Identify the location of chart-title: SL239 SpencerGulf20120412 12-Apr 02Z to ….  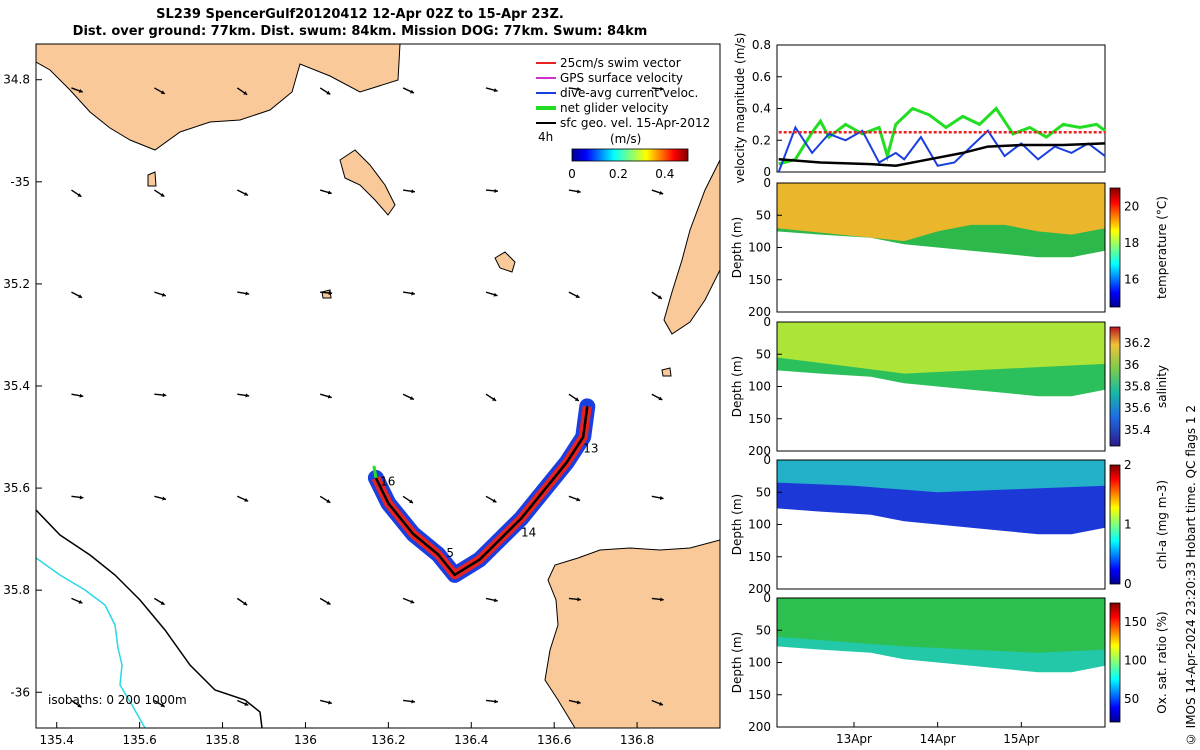
(360, 14).